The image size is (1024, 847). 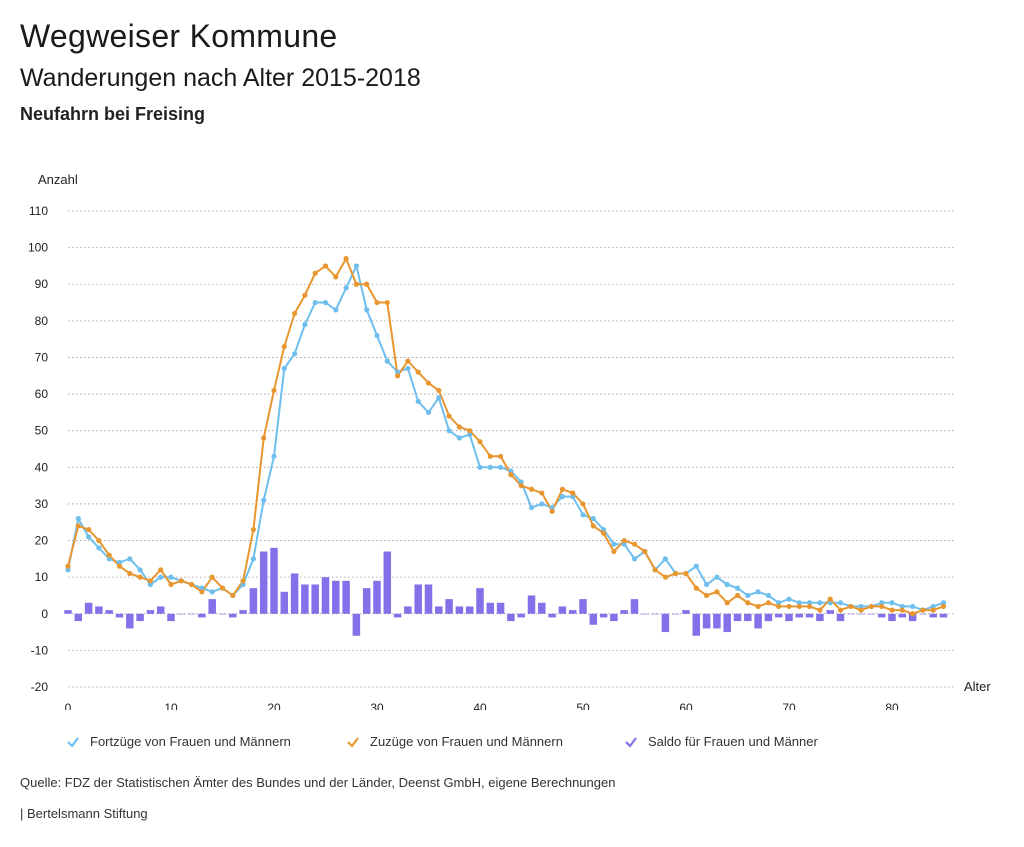 What do you see at coordinates (377, 705) in the screenshot?
I see `x-tick-label: 30` at bounding box center [377, 705].